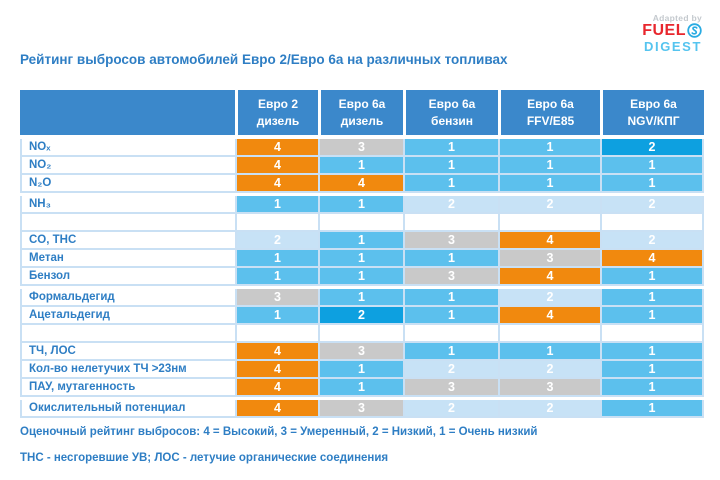 The height and width of the screenshot is (480, 720). Describe the element at coordinates (550, 120) in the screenshot. I see `column-header-line2: FFV/E85` at that location.